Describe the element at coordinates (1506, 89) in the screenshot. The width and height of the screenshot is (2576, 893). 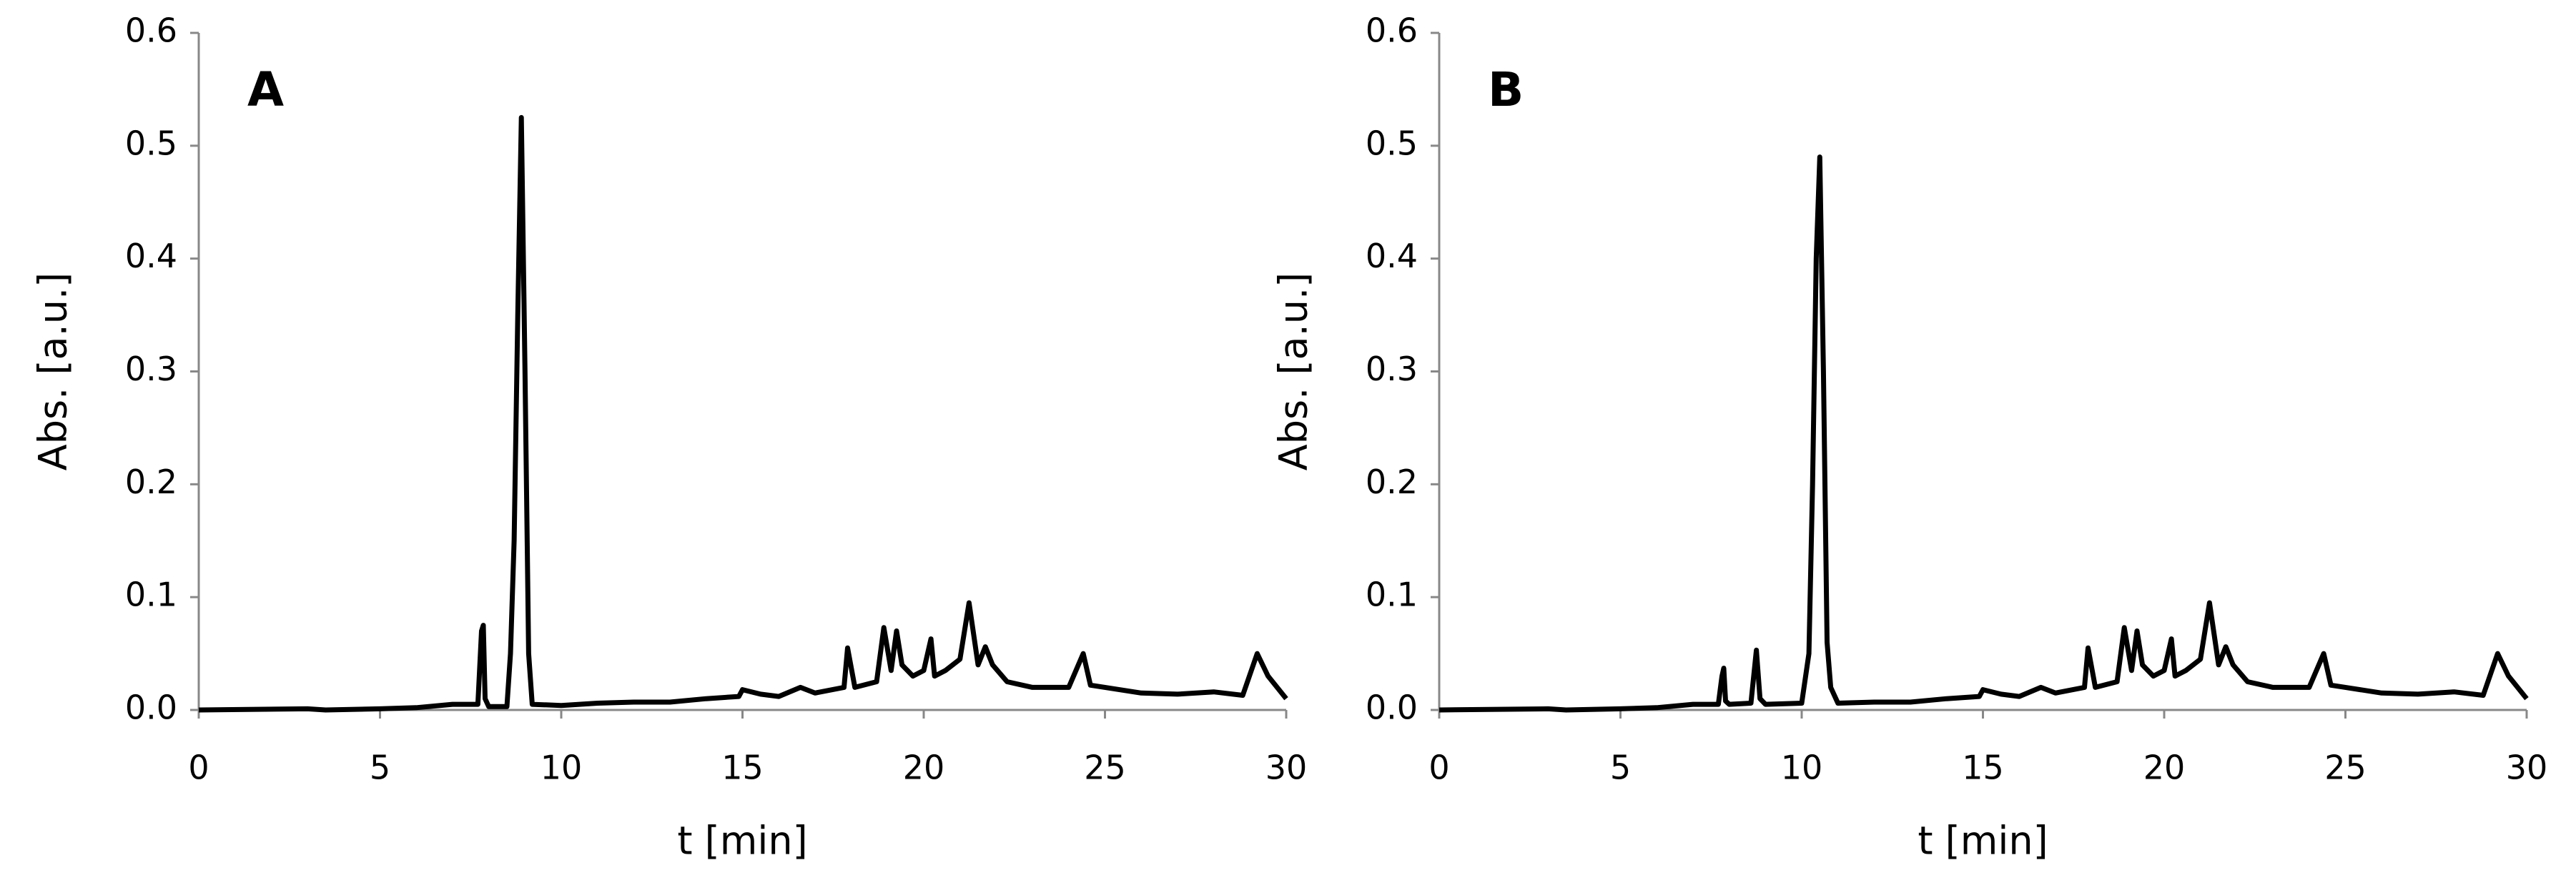
I see `panel-label: B` at that location.